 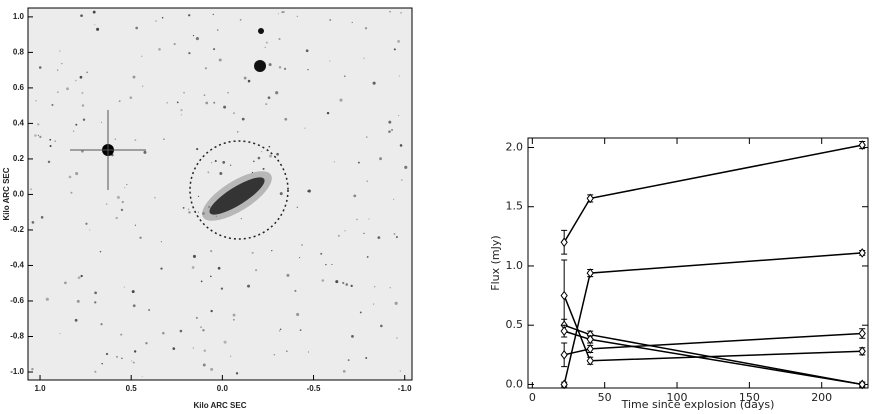 What do you see at coordinates (495, 262) in the screenshot?
I see `y-axis-label: Flux (mJy)` at bounding box center [495, 262].